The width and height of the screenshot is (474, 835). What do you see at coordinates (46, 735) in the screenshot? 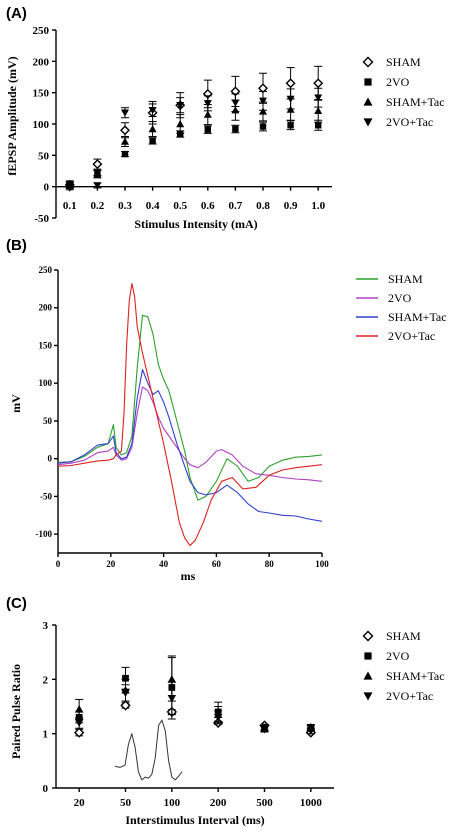
I see `y-tick-label: 1` at bounding box center [46, 735].